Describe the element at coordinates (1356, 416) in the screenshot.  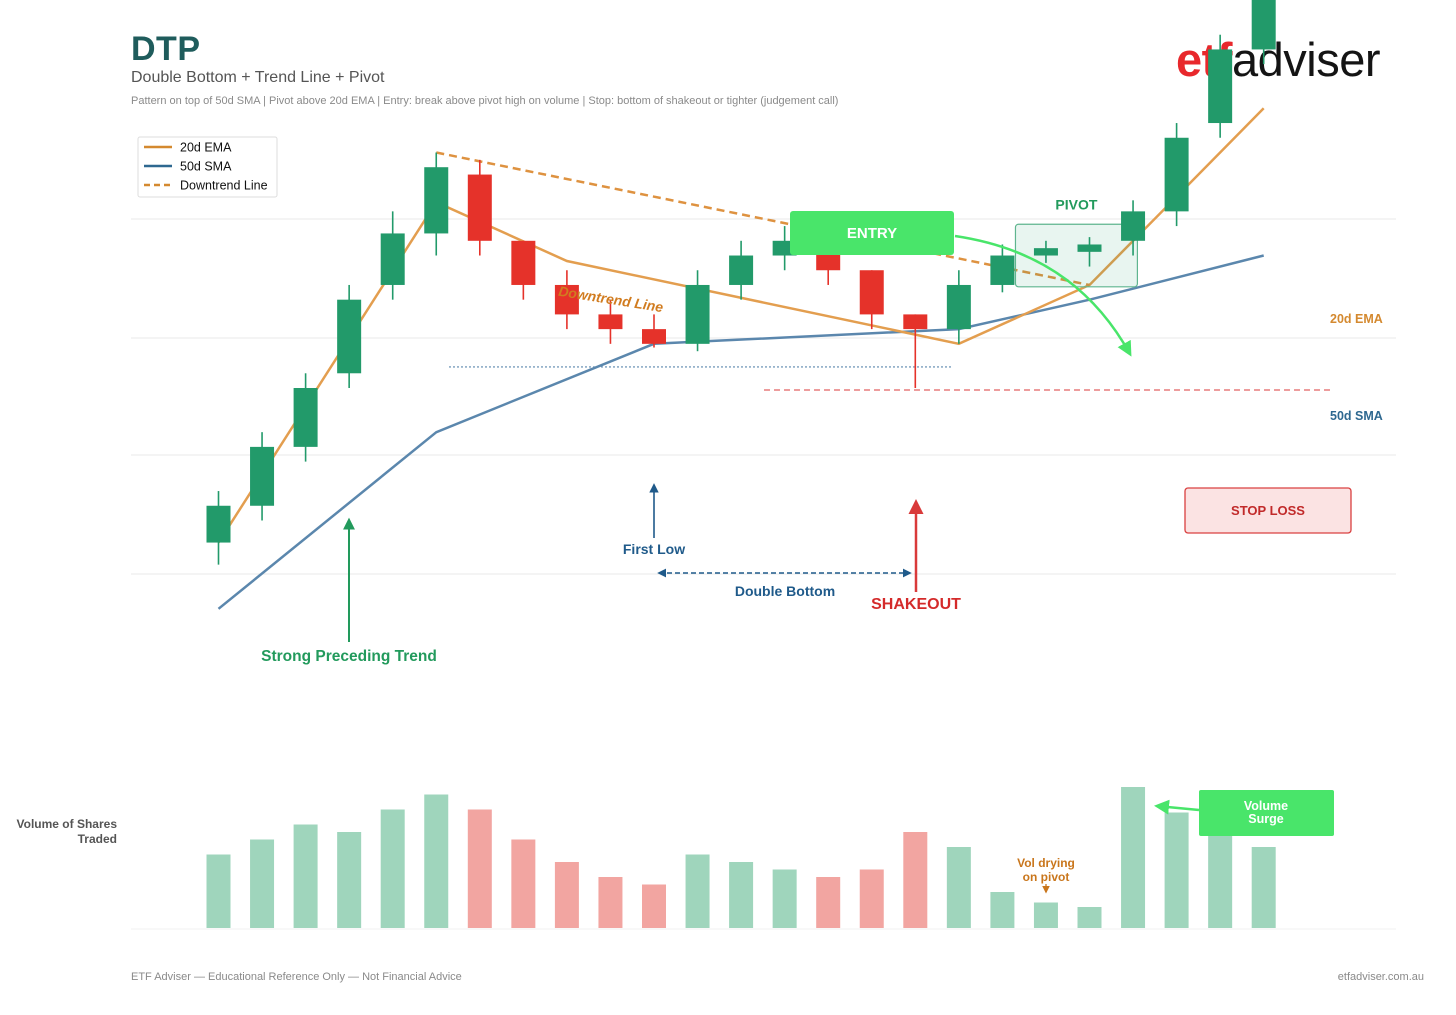
I see `sma-right-label: 50d SMA` at that location.